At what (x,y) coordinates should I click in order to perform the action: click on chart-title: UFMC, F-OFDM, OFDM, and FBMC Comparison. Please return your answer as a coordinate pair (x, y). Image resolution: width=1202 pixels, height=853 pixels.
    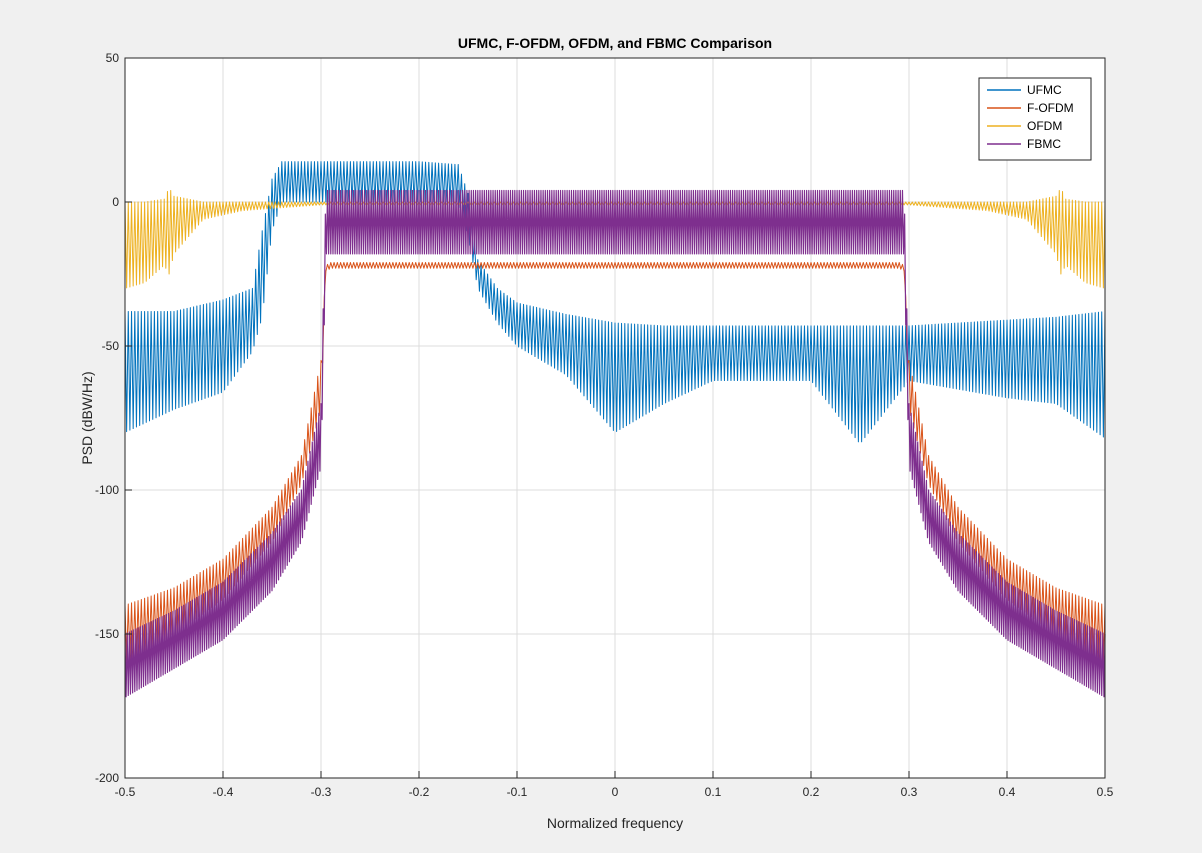
    Looking at the image, I should click on (615, 43).